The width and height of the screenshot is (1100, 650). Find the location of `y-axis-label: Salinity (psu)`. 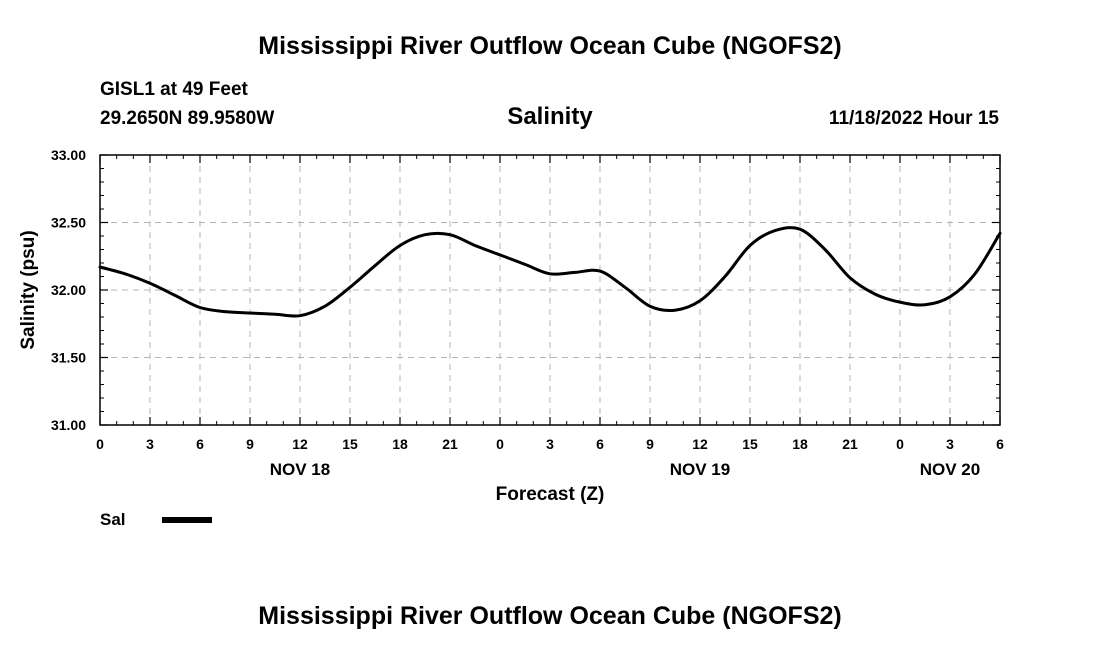

y-axis-label: Salinity (psu) is located at coordinates (28, 289).